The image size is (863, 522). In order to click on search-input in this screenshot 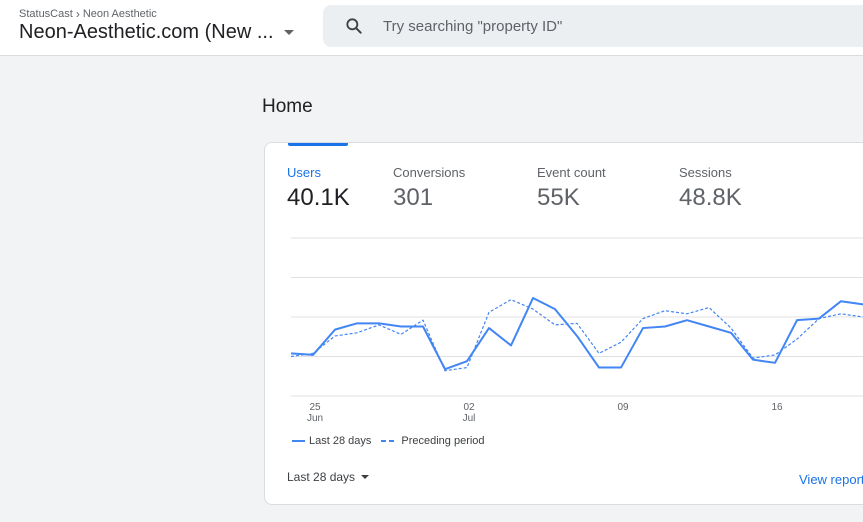, I will do `click(583, 26)`.